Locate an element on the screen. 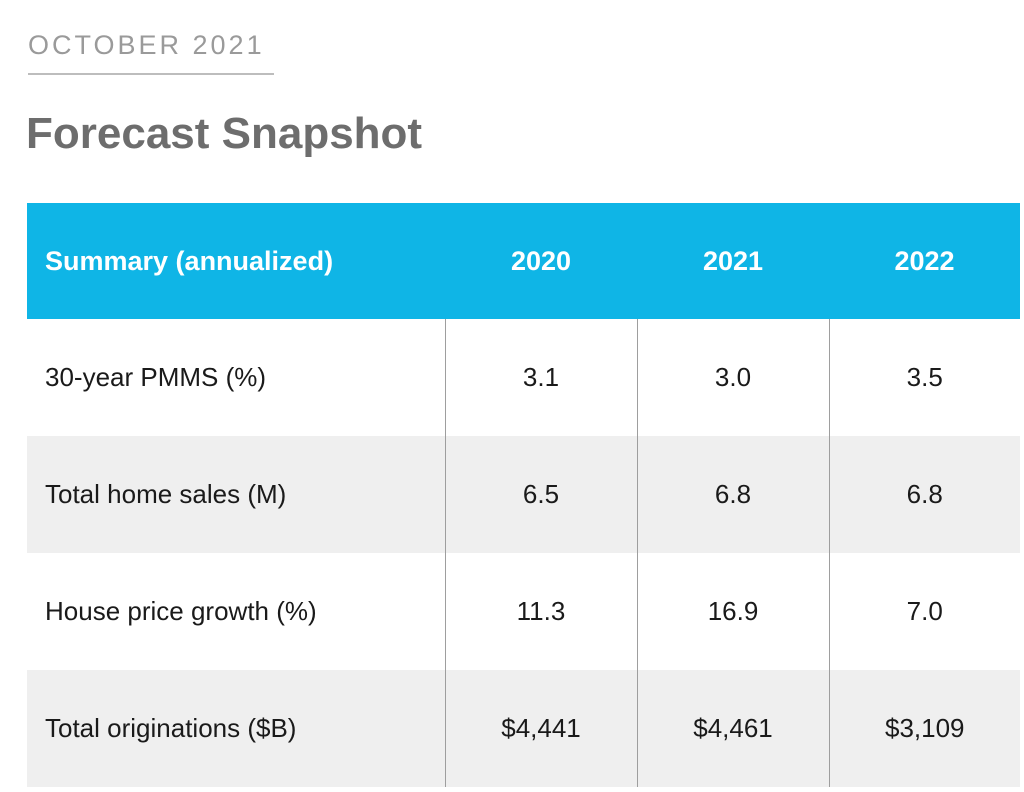 This screenshot has width=1024, height=792. header-cell-summary: Summary (annualized) is located at coordinates (189, 260).